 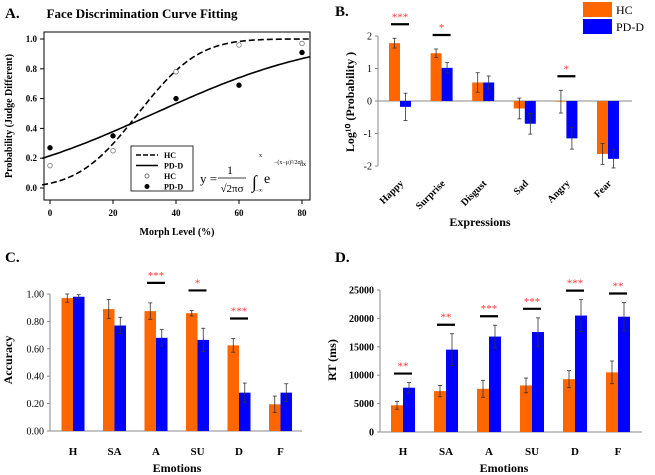 I want to click on x-tick-label: 0, so click(x=50, y=213).